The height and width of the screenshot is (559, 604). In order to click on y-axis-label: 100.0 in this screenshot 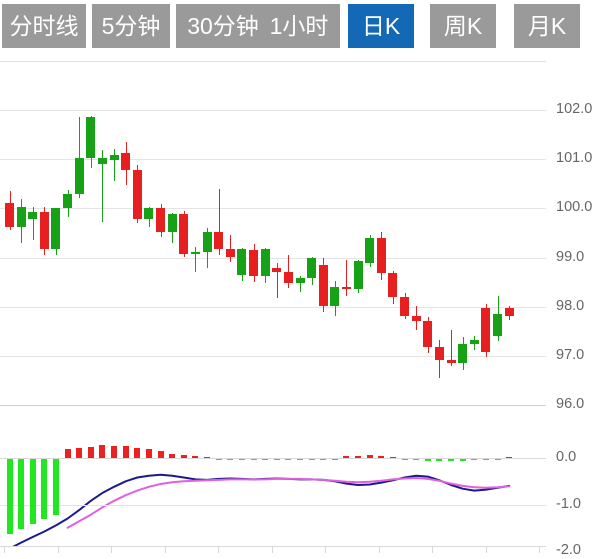, I will do `click(574, 207)`.